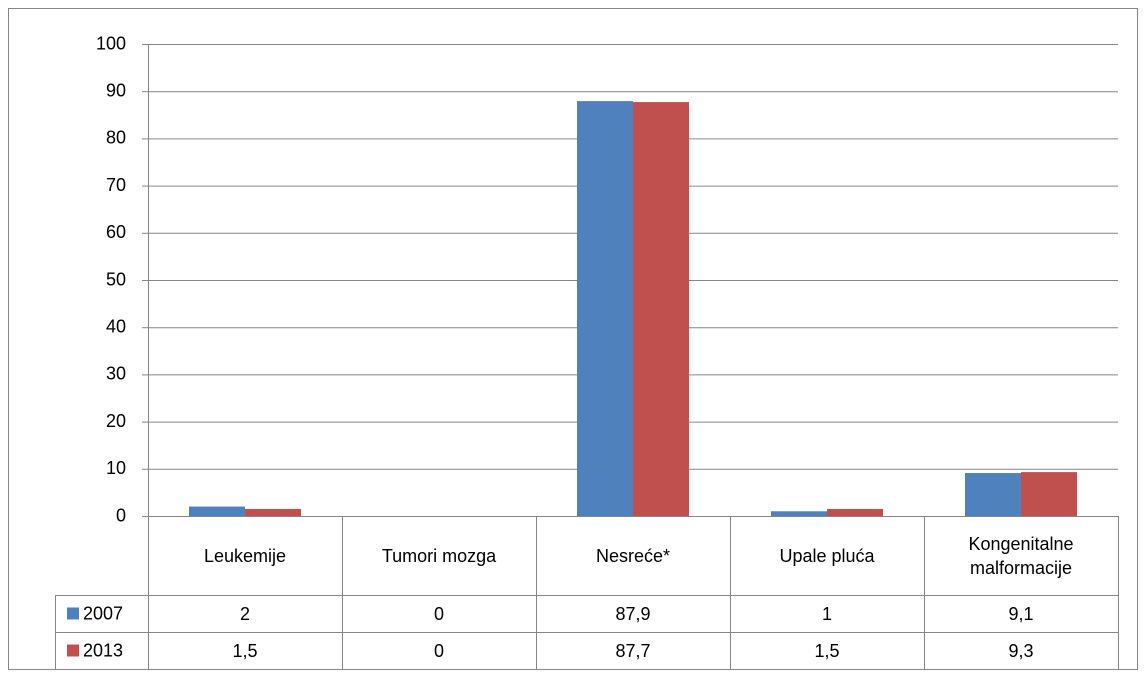 This screenshot has width=1146, height=677. Describe the element at coordinates (1021, 650) in the screenshot. I see `table-value: 9,3` at that location.